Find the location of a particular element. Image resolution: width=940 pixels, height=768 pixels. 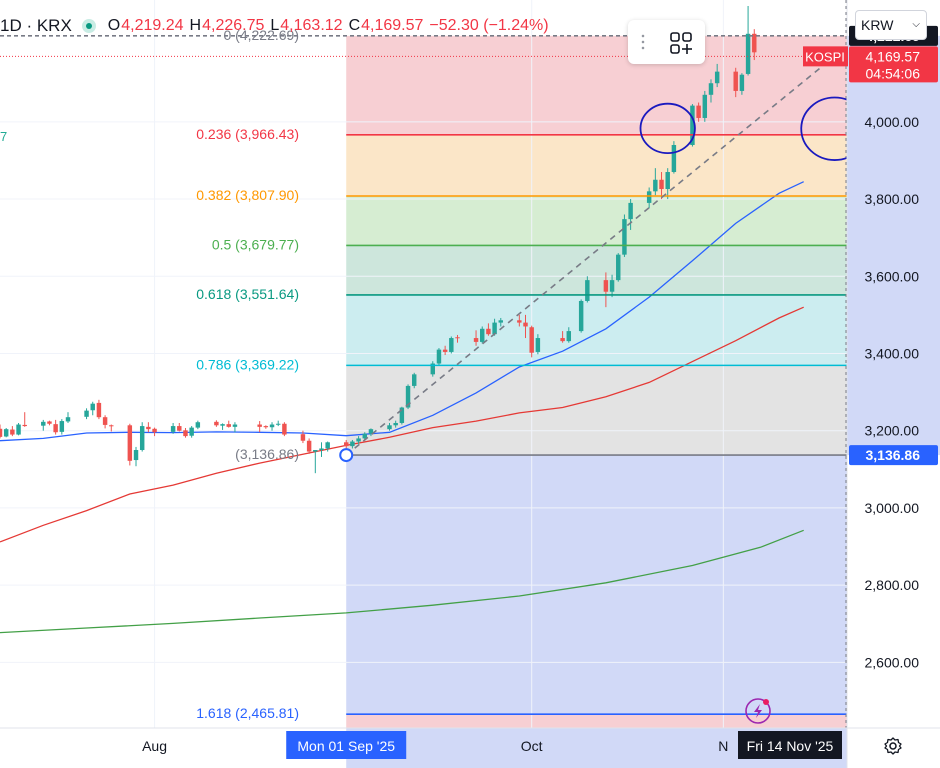

last-price-badge-bg is located at coordinates (893, 64).